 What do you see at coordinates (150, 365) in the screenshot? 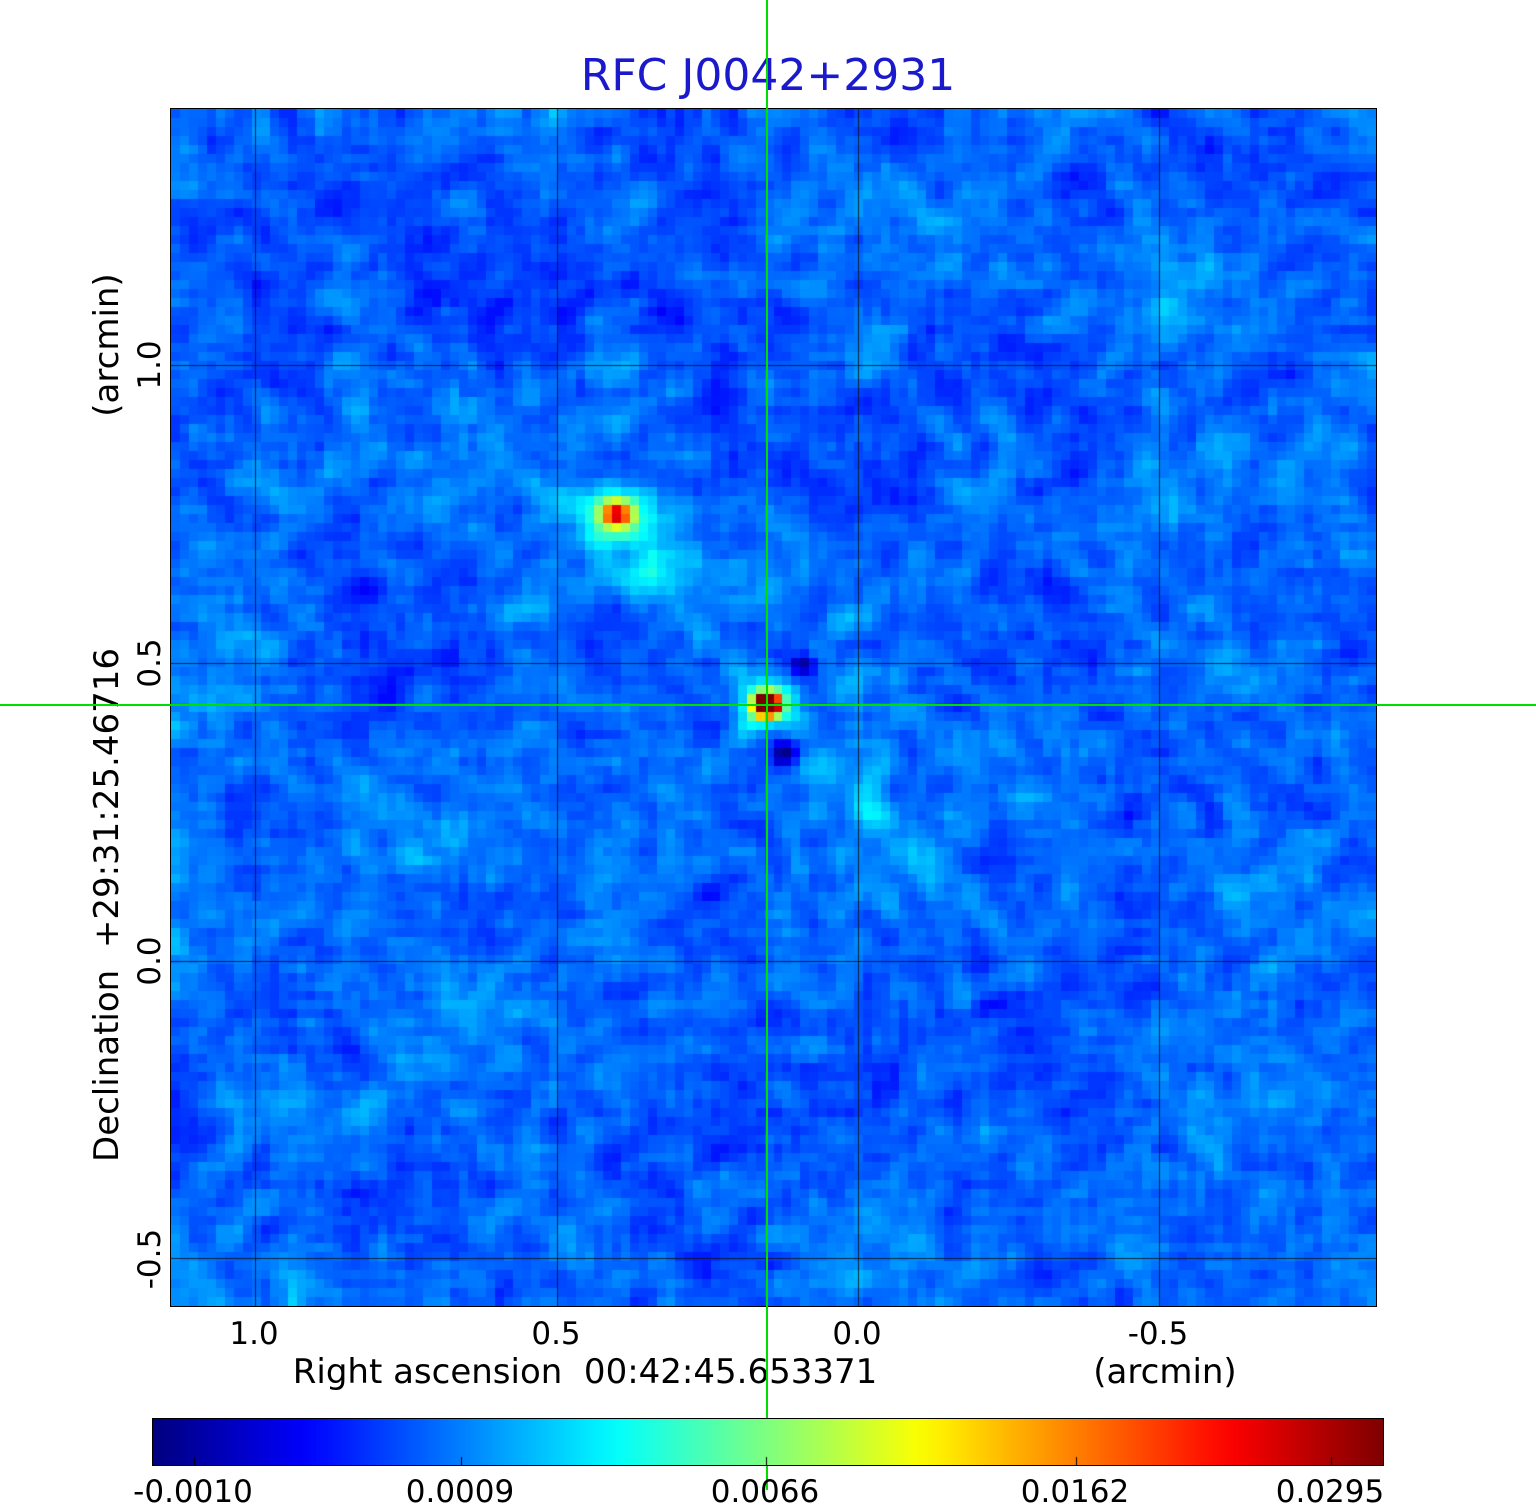
I see `y-tick-label: 1.0` at bounding box center [150, 365].